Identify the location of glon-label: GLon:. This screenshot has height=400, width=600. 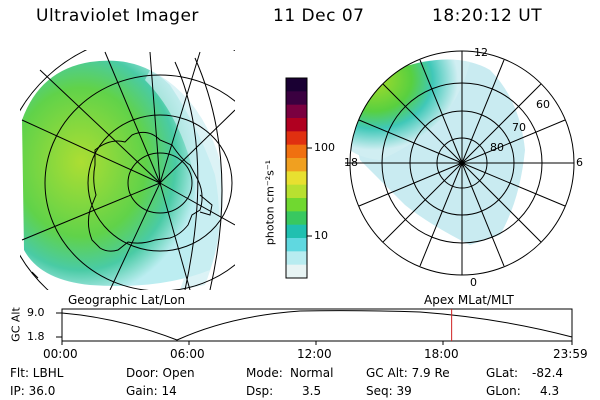
(503, 391).